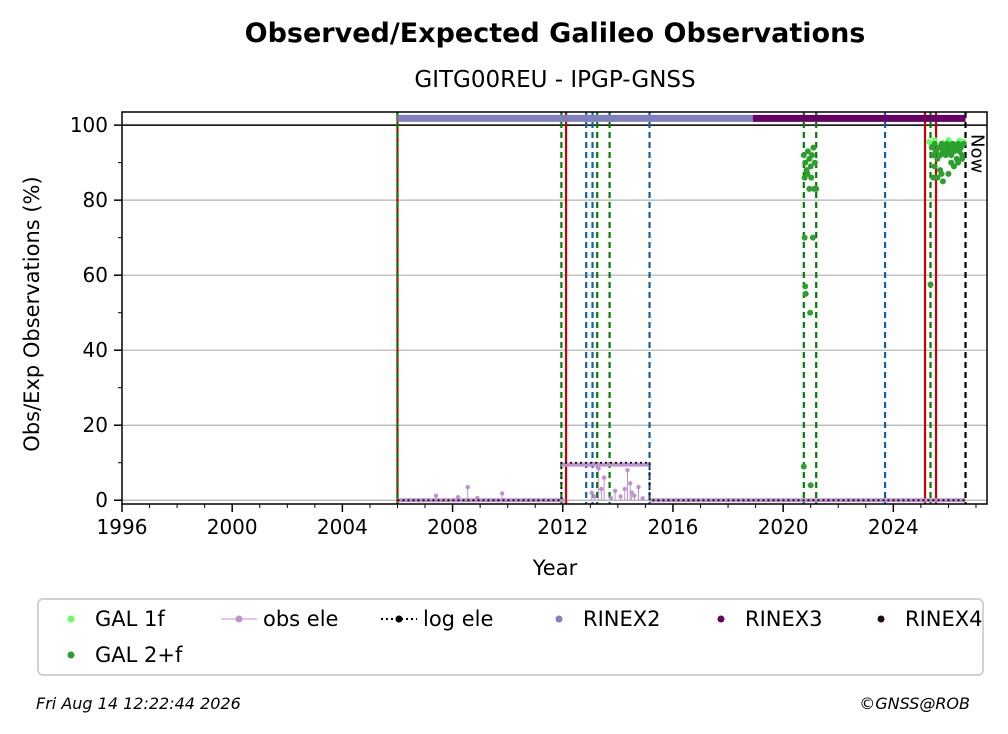 The image size is (1008, 734). I want to click on log-ele-line, so click(681, 481).